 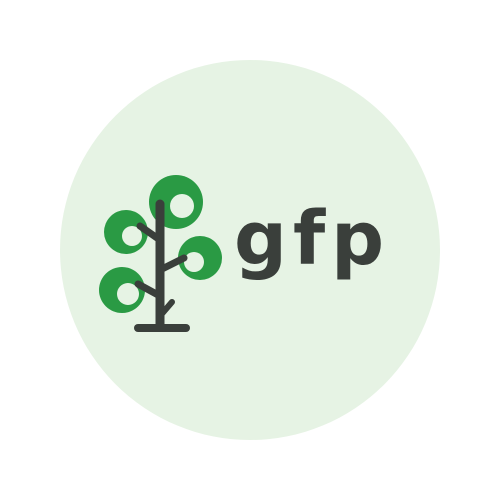 What do you see at coordinates (160, 253) in the screenshot?
I see `tree-icon` at bounding box center [160, 253].